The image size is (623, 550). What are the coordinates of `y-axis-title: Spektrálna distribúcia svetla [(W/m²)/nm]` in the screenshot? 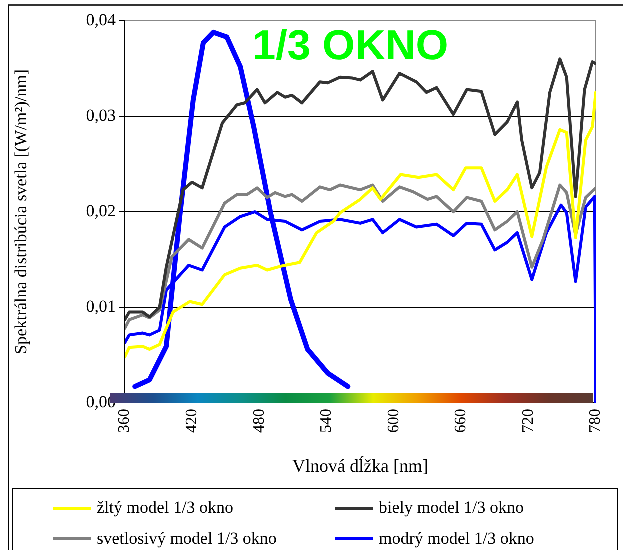 It's located at (21, 212).